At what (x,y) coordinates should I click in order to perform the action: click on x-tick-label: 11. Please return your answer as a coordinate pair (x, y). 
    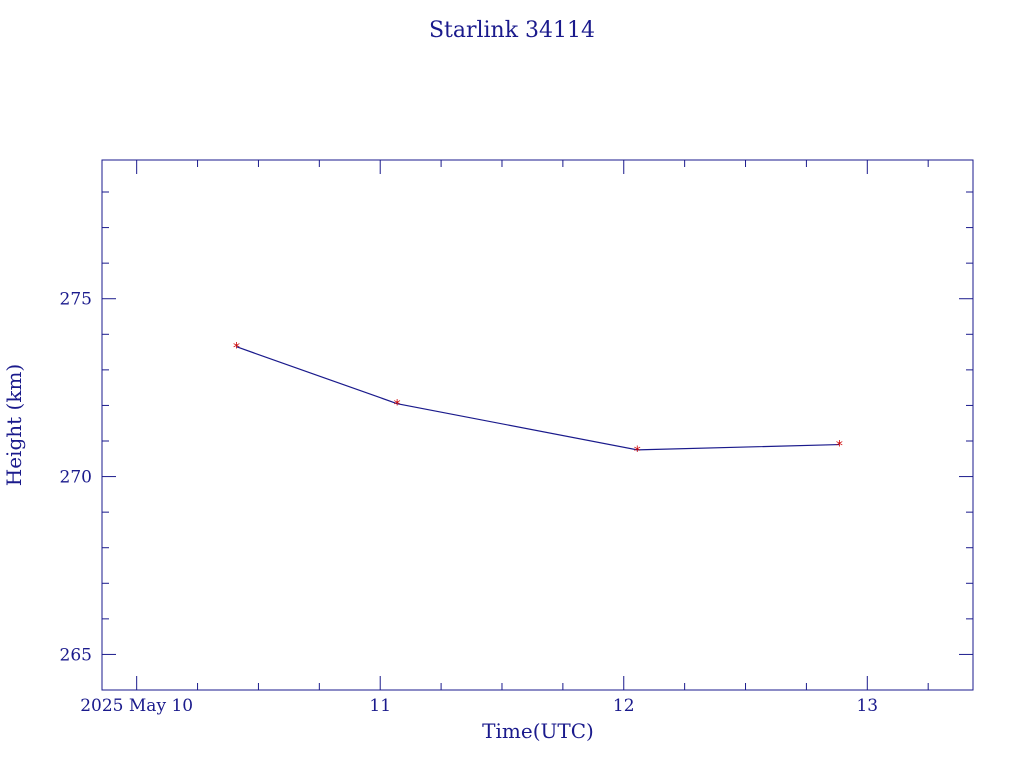
    Looking at the image, I should click on (380, 706).